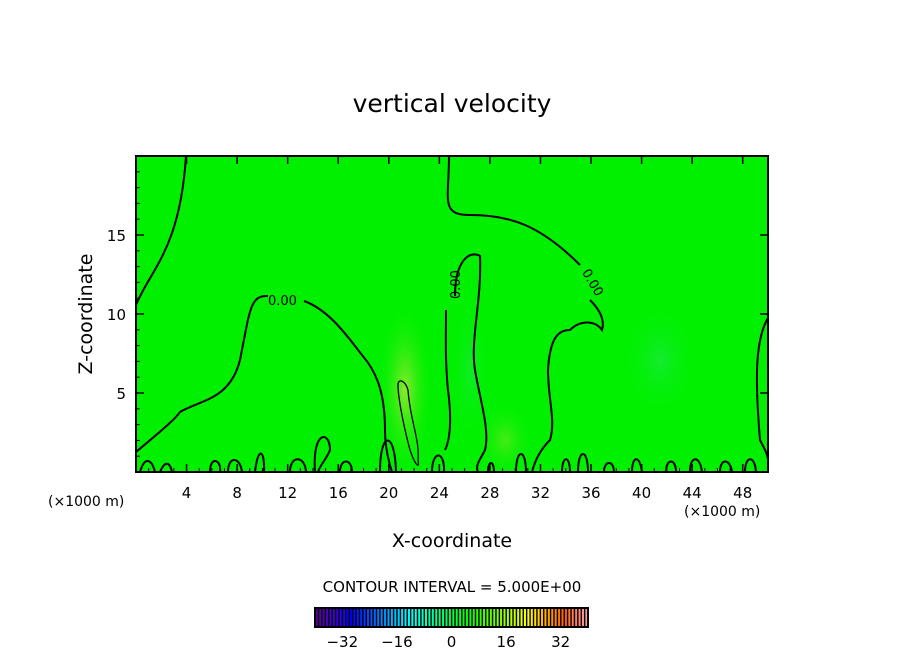 The image size is (904, 654). I want to click on chart-title: vertical velocity, so click(452, 103).